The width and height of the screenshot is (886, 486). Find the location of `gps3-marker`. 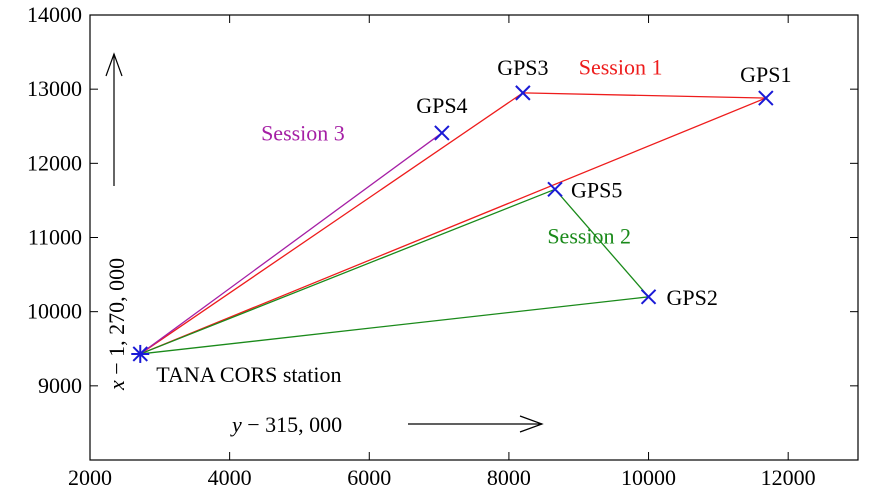

gps3-marker is located at coordinates (523, 93).